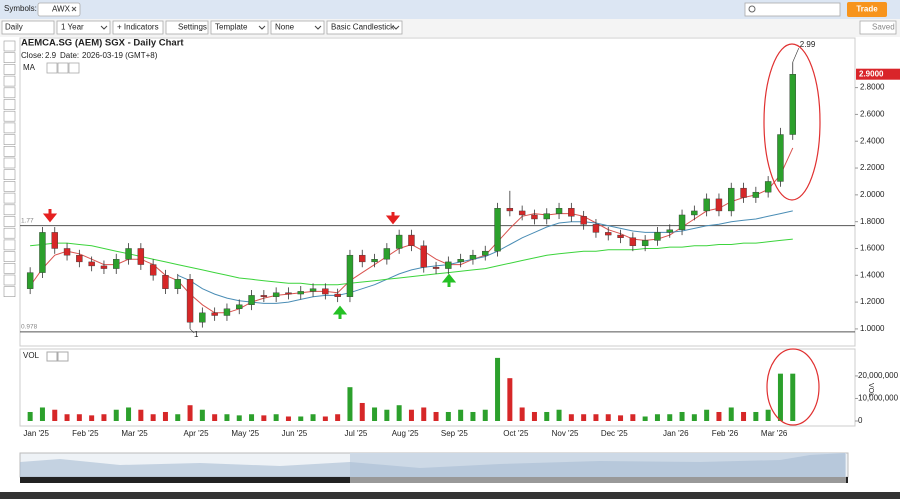  Describe the element at coordinates (52, 356) in the screenshot. I see `volume-settings` at that location.